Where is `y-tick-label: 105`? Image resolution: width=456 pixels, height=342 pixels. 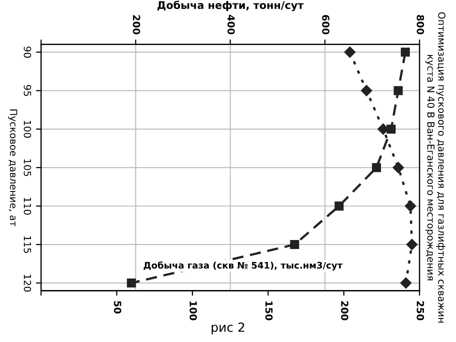 y-tick-label: 105 is located at coordinates (28, 167).